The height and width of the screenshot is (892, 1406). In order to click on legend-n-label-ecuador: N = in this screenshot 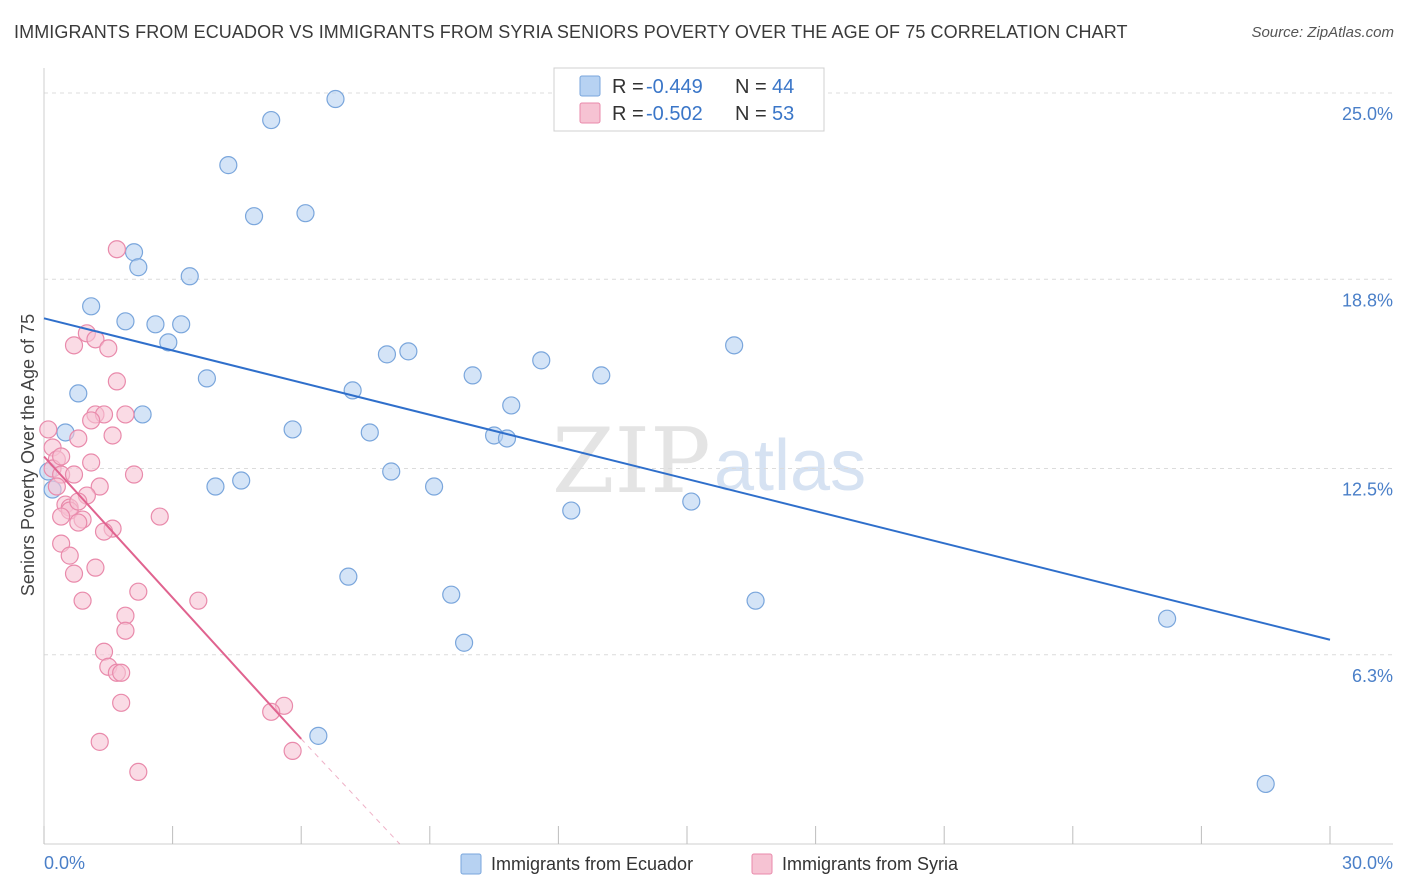, I will do `click(751, 87)`.